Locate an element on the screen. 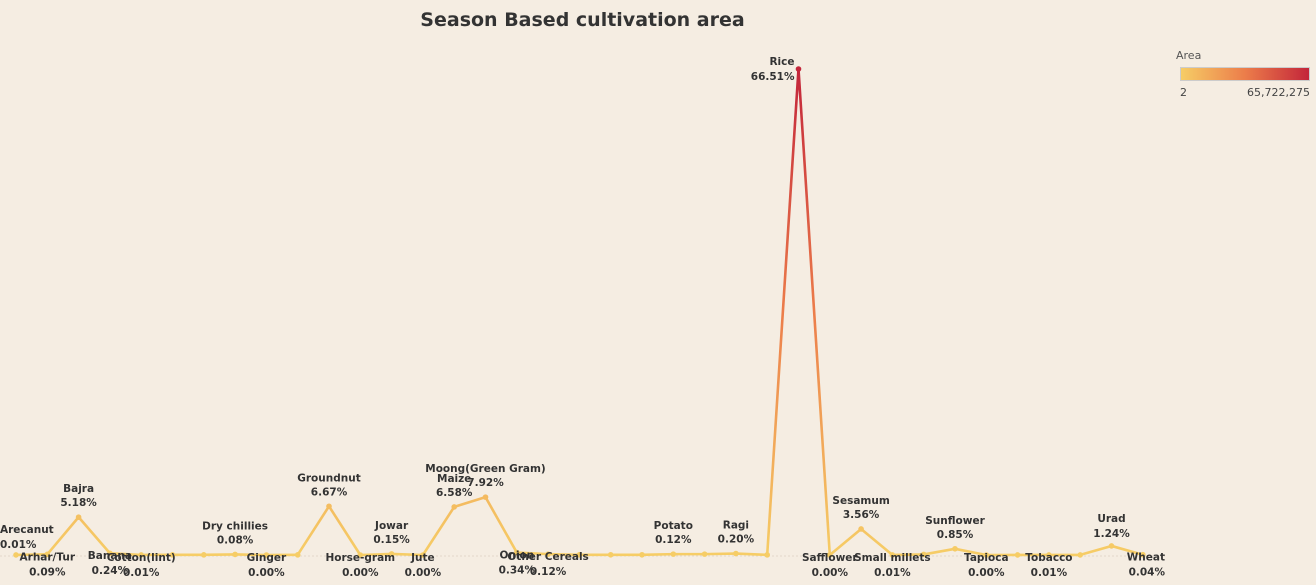 This screenshot has height=585, width=1316. point-label-crop: Groundnut is located at coordinates (328, 478).